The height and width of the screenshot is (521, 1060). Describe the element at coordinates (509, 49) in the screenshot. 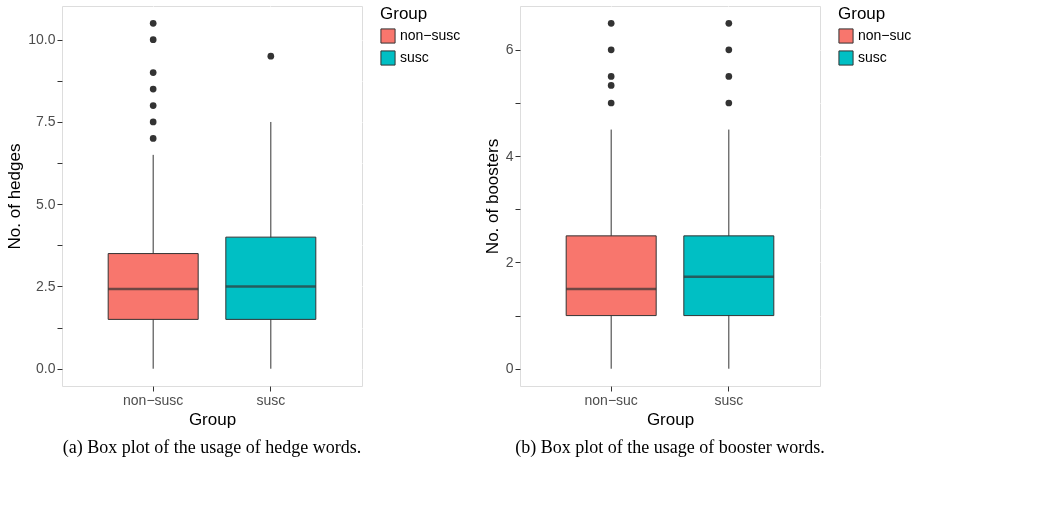

I see `y-tick-label: 6` at that location.